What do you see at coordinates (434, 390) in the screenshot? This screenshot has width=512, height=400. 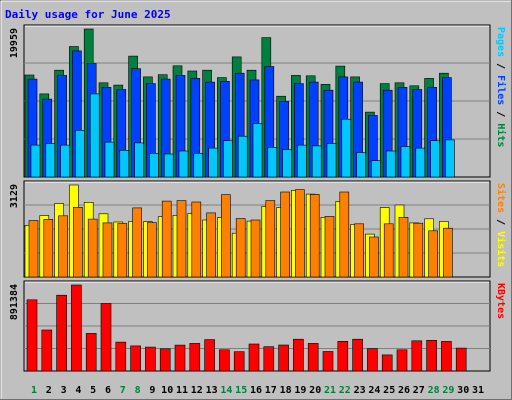 I see `x-tick-label-day-28: 28` at bounding box center [434, 390].